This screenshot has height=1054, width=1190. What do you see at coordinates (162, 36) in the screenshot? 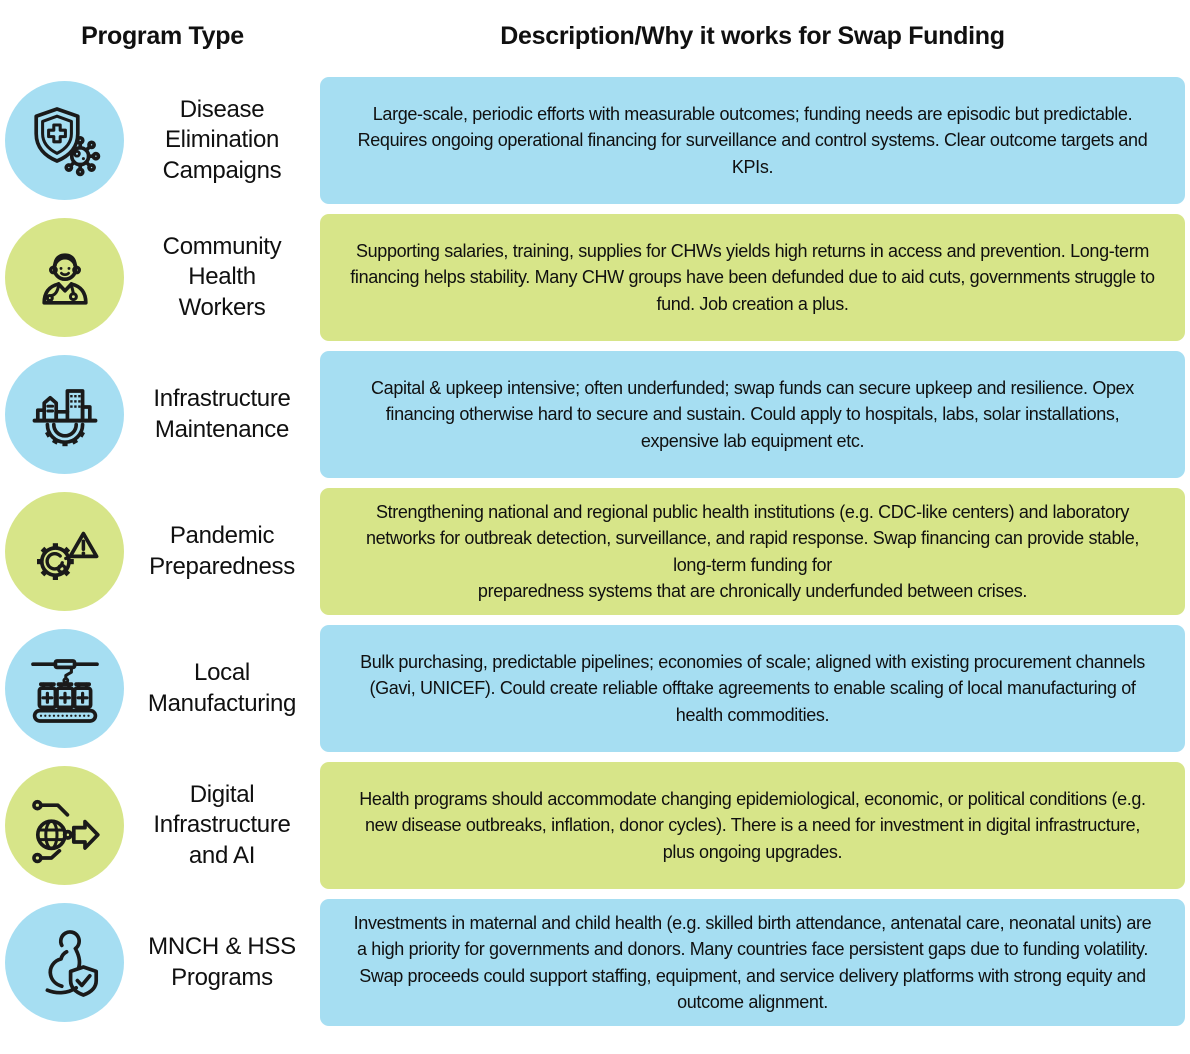
I see `column-header-program-type: Program Type` at bounding box center [162, 36].